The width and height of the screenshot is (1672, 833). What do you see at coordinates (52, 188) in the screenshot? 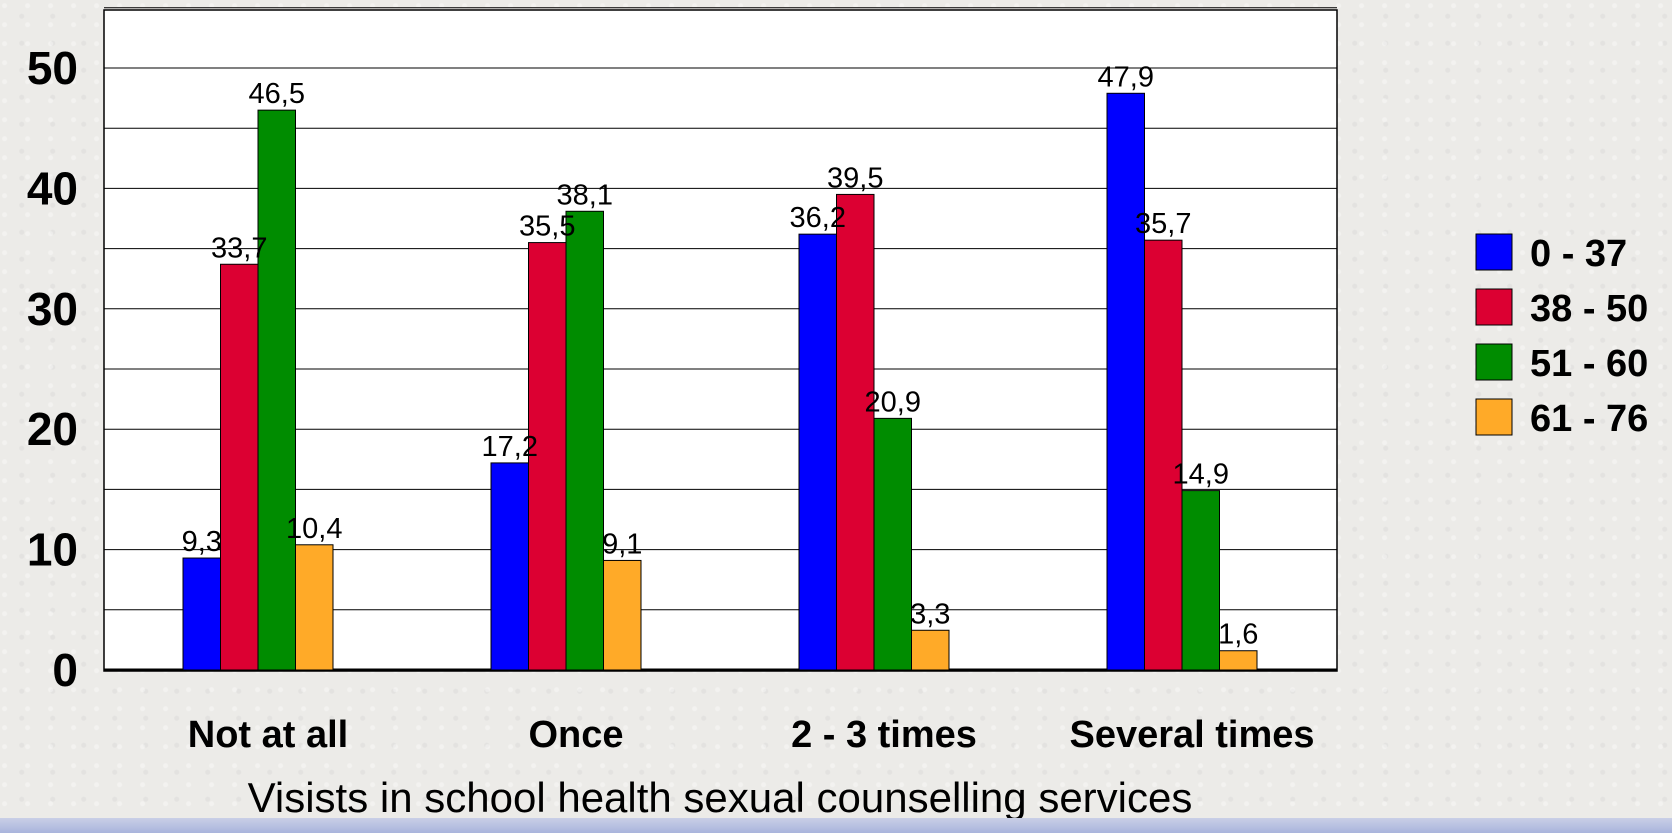
I see `y-tick-label: 40` at bounding box center [52, 188].